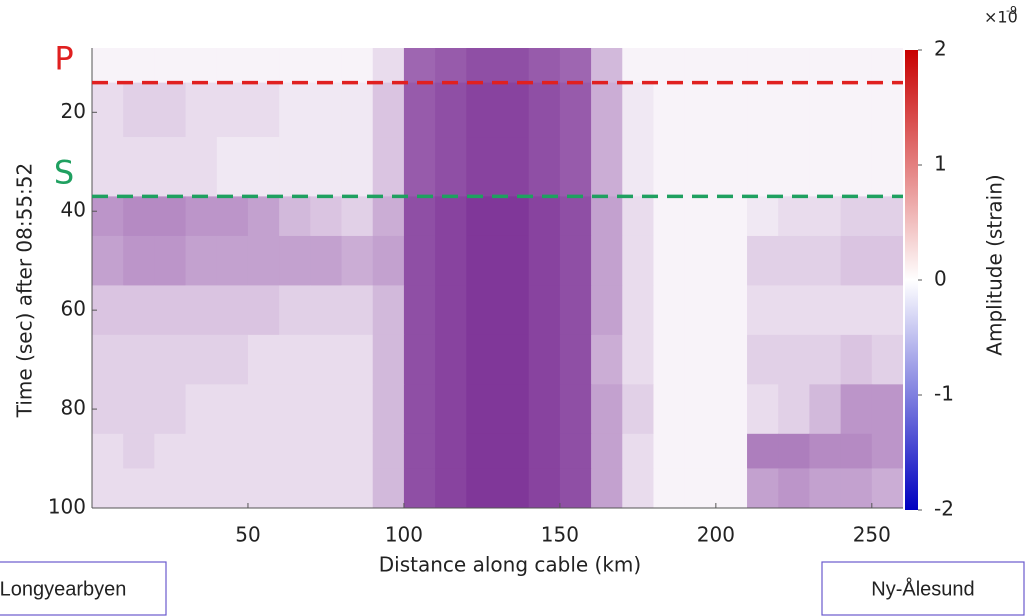 This screenshot has width=1025, height=616. Describe the element at coordinates (940, 279) in the screenshot. I see `colorbar-tick-label: 0` at that location.